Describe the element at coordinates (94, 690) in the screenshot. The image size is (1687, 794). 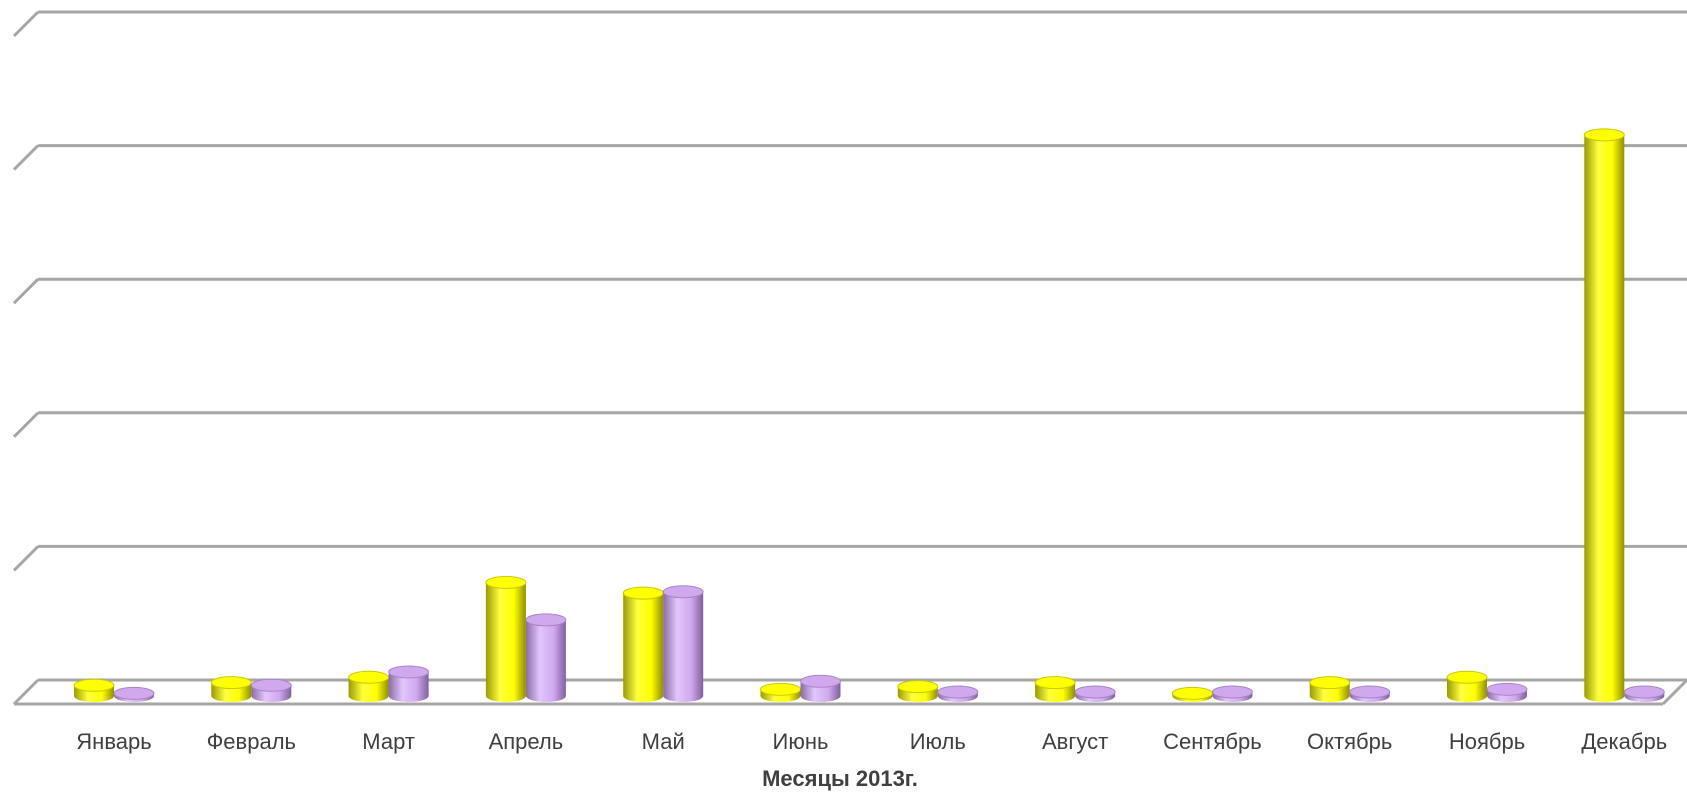
I see `bar-1-Январь` at that location.